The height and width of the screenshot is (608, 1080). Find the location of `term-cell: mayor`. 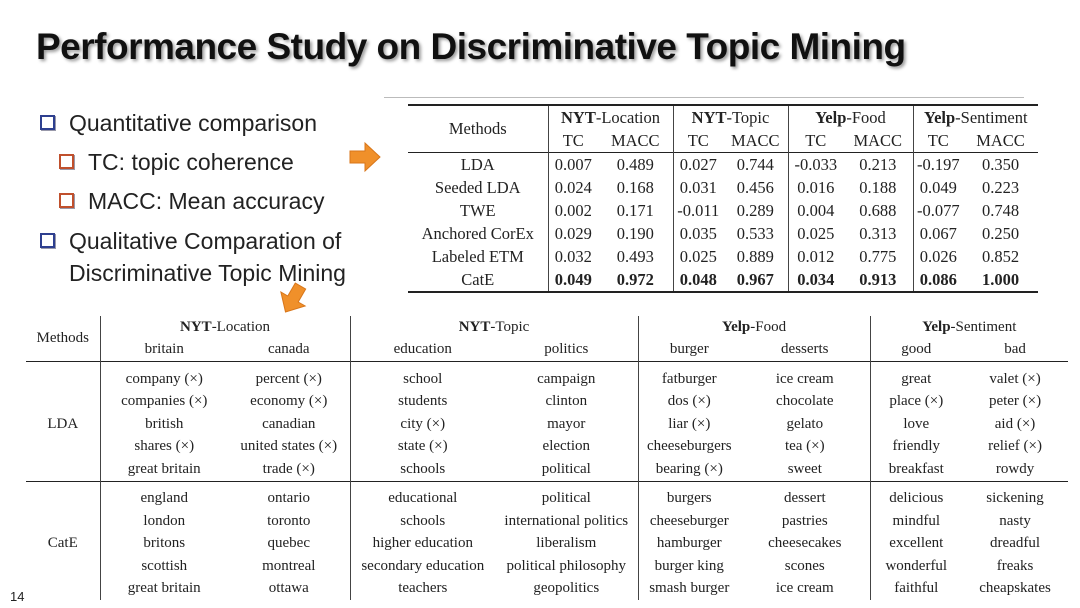

term-cell: mayor is located at coordinates (566, 423).